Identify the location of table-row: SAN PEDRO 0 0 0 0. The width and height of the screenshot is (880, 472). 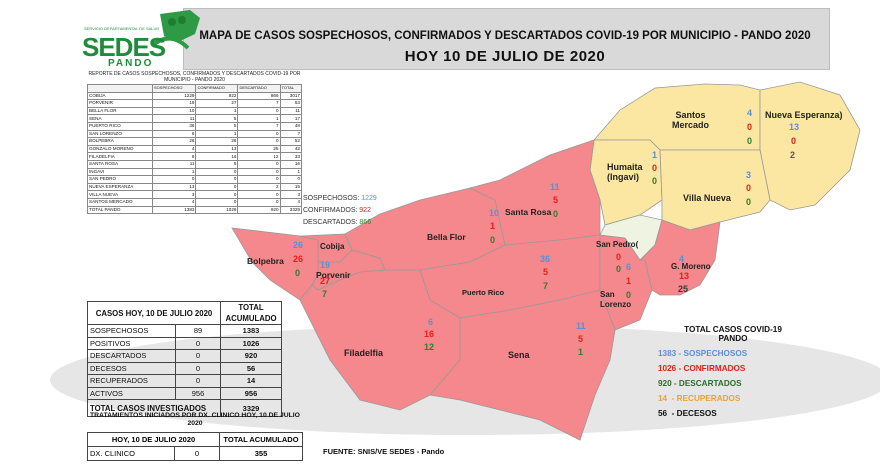
(194, 179).